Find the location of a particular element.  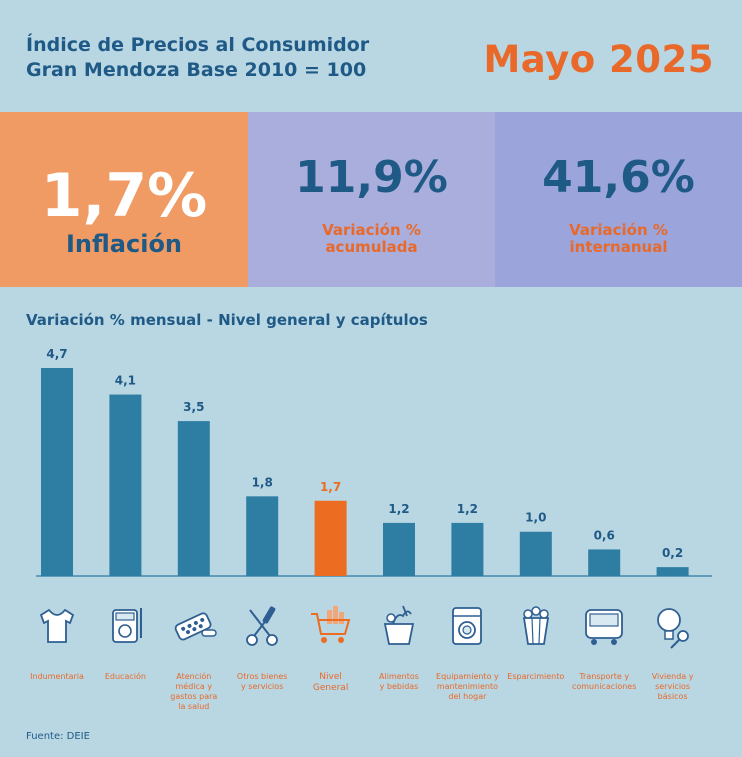

title-line-2: Gran Mendoza Base 2010 = 100 is located at coordinates (196, 70).